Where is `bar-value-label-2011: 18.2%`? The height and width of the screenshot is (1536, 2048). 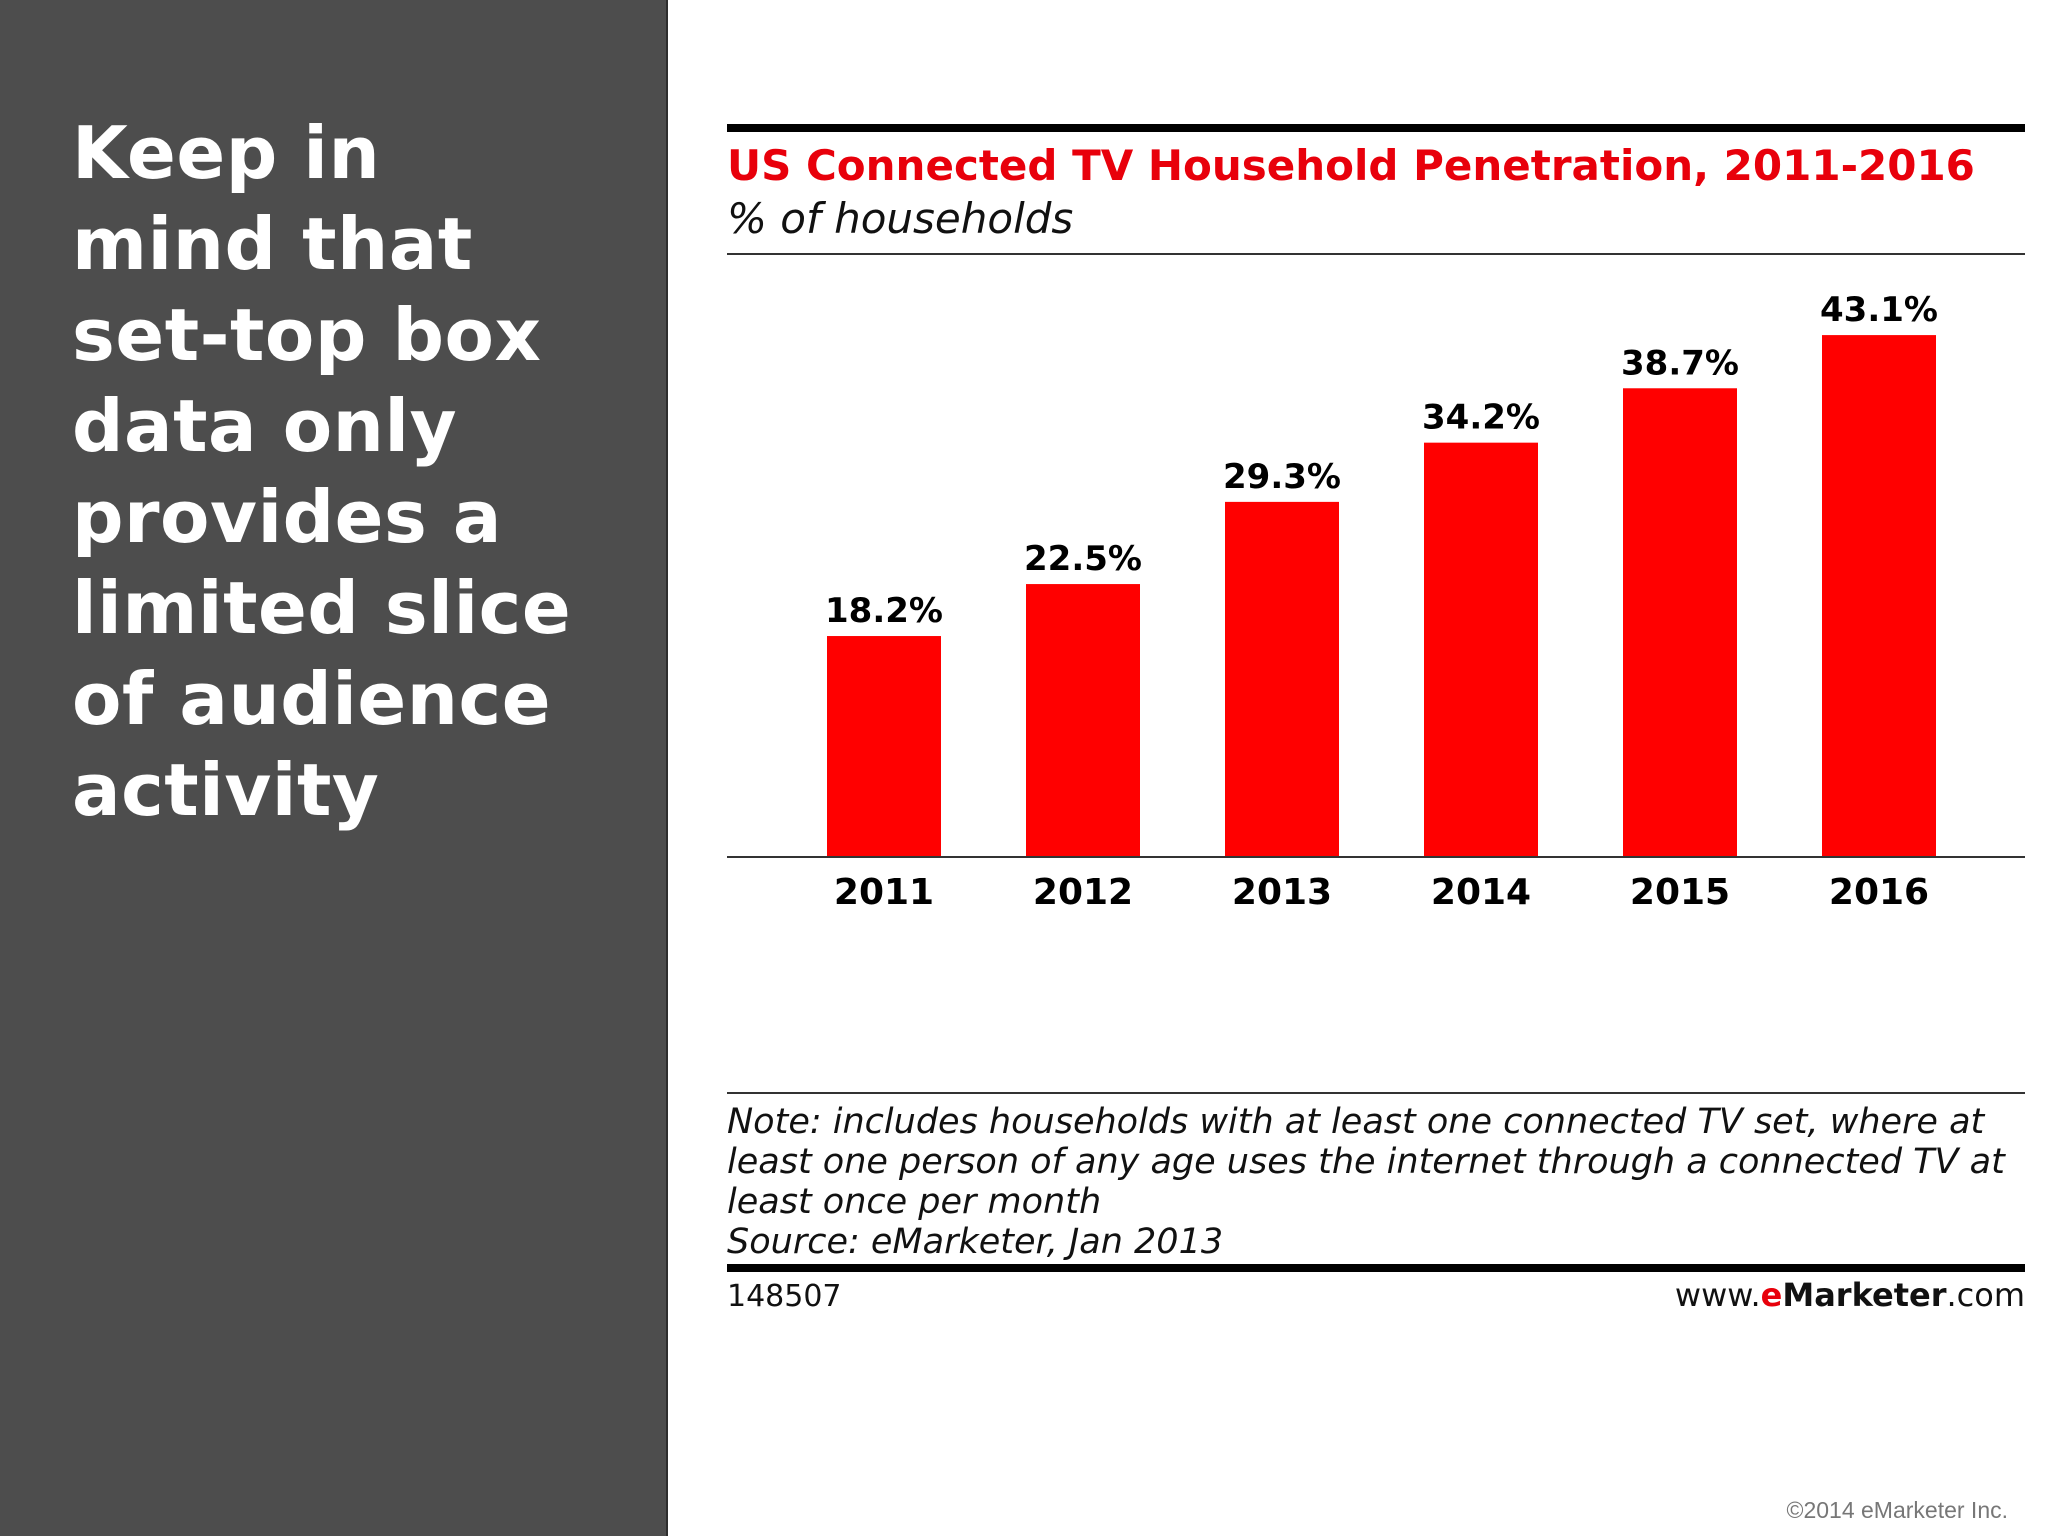 bar-value-label-2011: 18.2% is located at coordinates (884, 611).